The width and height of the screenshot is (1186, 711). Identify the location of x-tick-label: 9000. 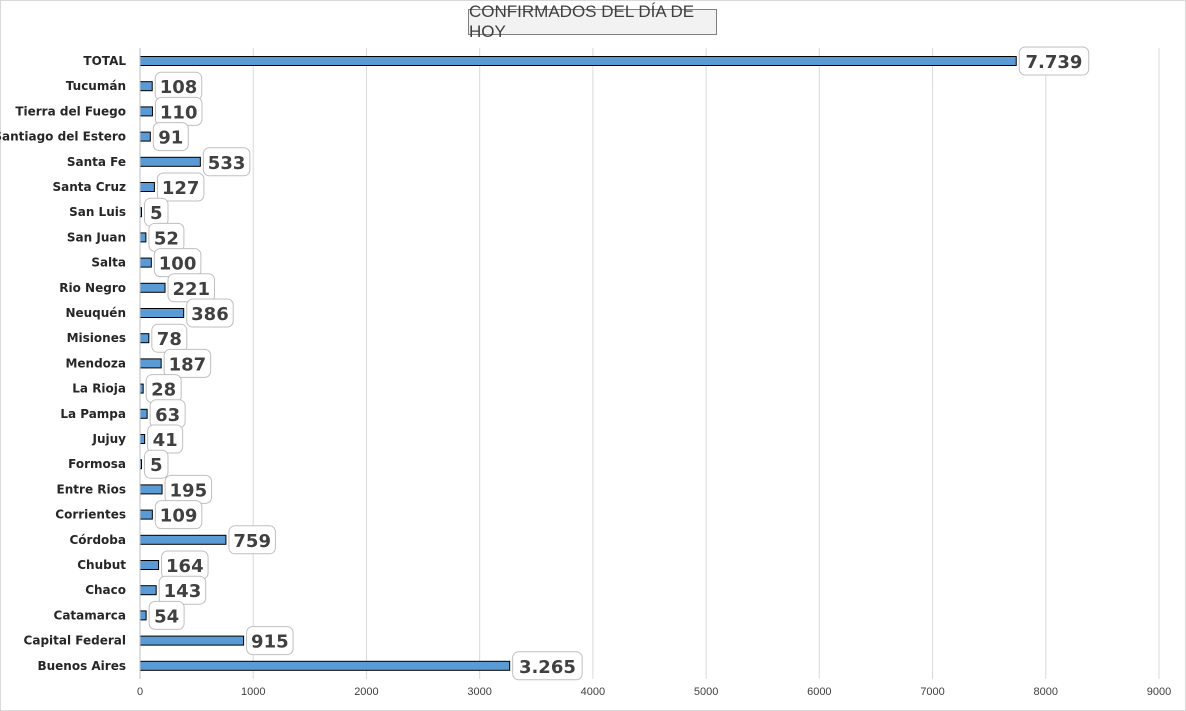
(1159, 692).